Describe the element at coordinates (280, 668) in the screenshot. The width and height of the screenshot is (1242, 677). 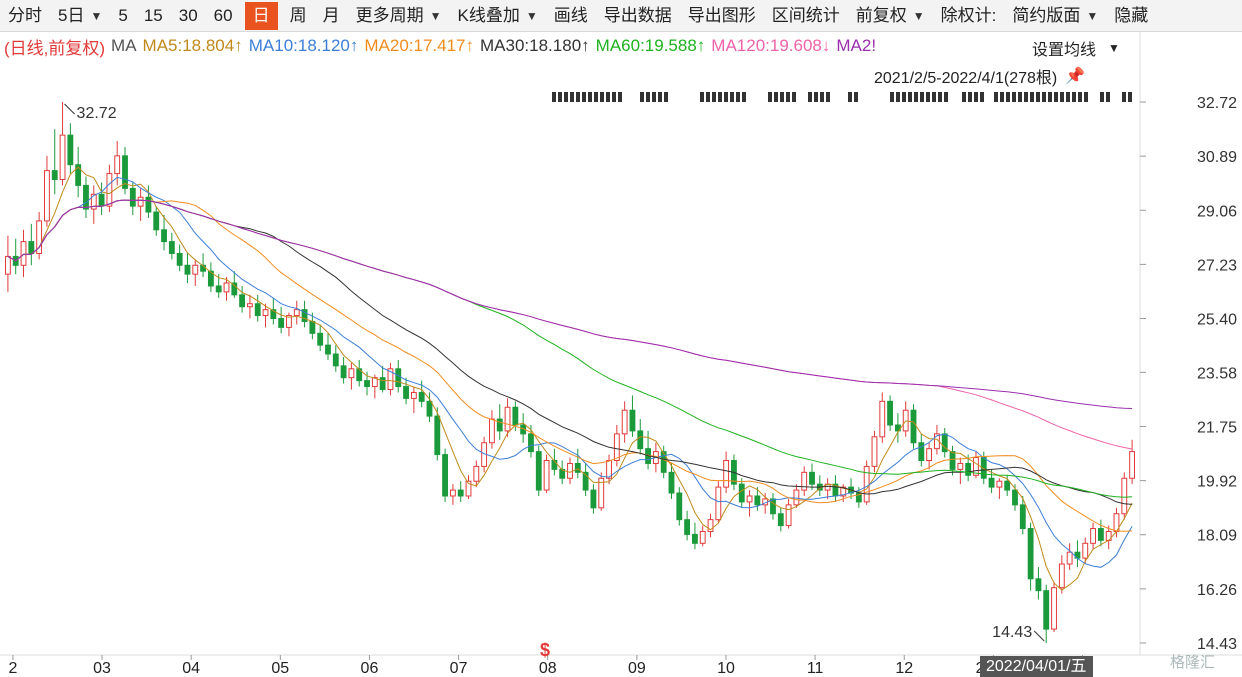
I see `x-tick-label: 05` at that location.